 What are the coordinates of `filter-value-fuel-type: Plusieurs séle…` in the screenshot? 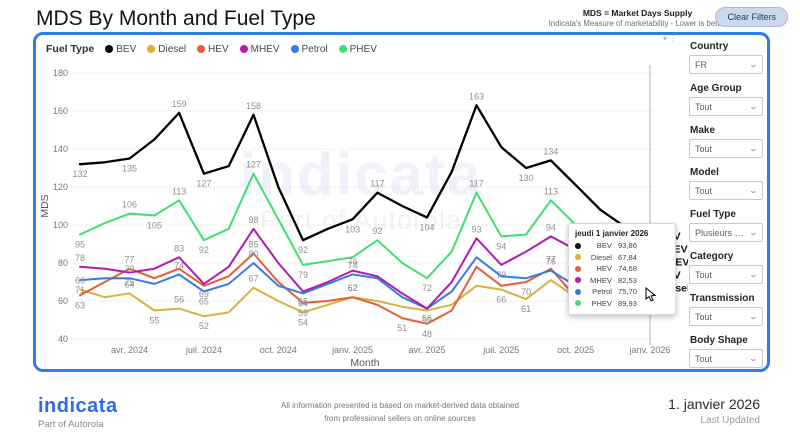 It's located at (721, 232).